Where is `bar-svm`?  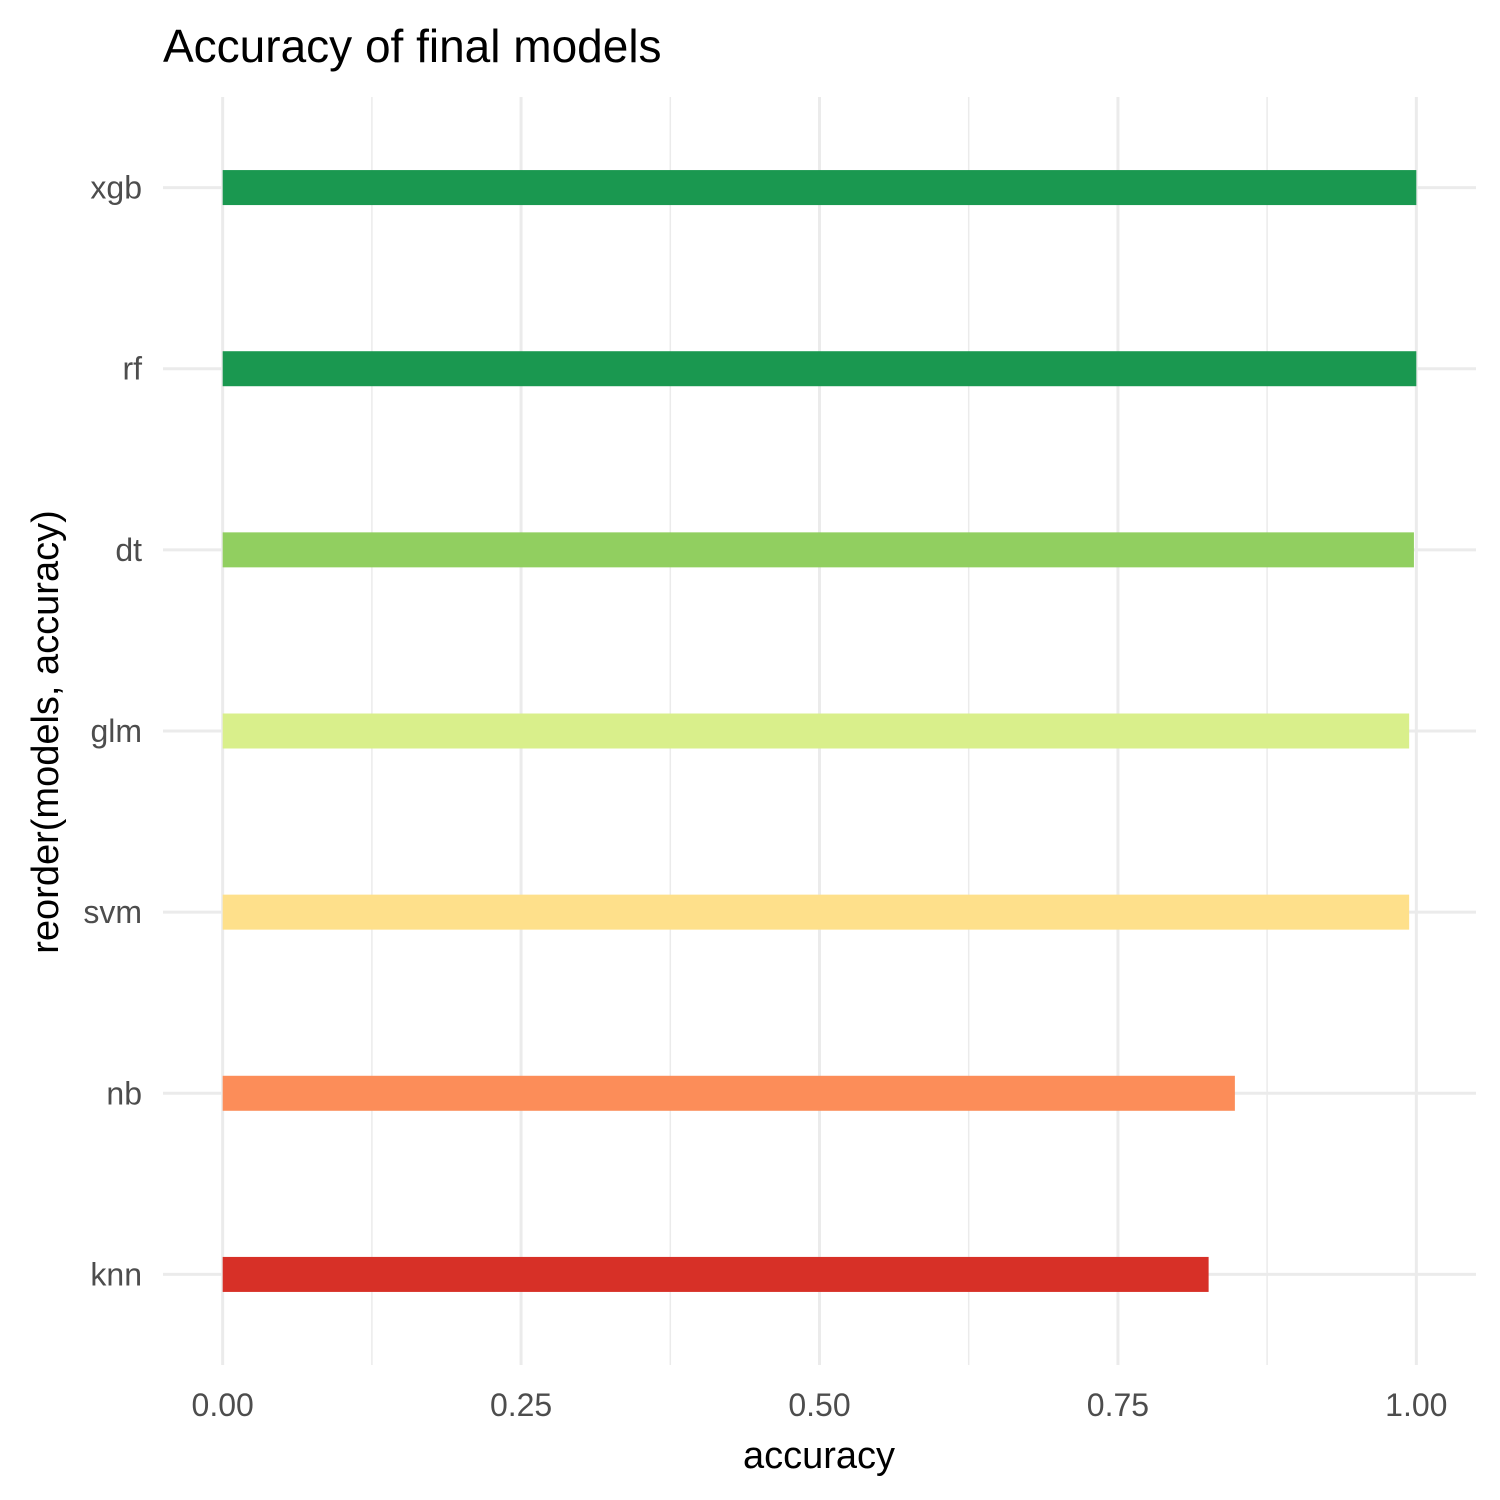
bar-svm is located at coordinates (816, 912).